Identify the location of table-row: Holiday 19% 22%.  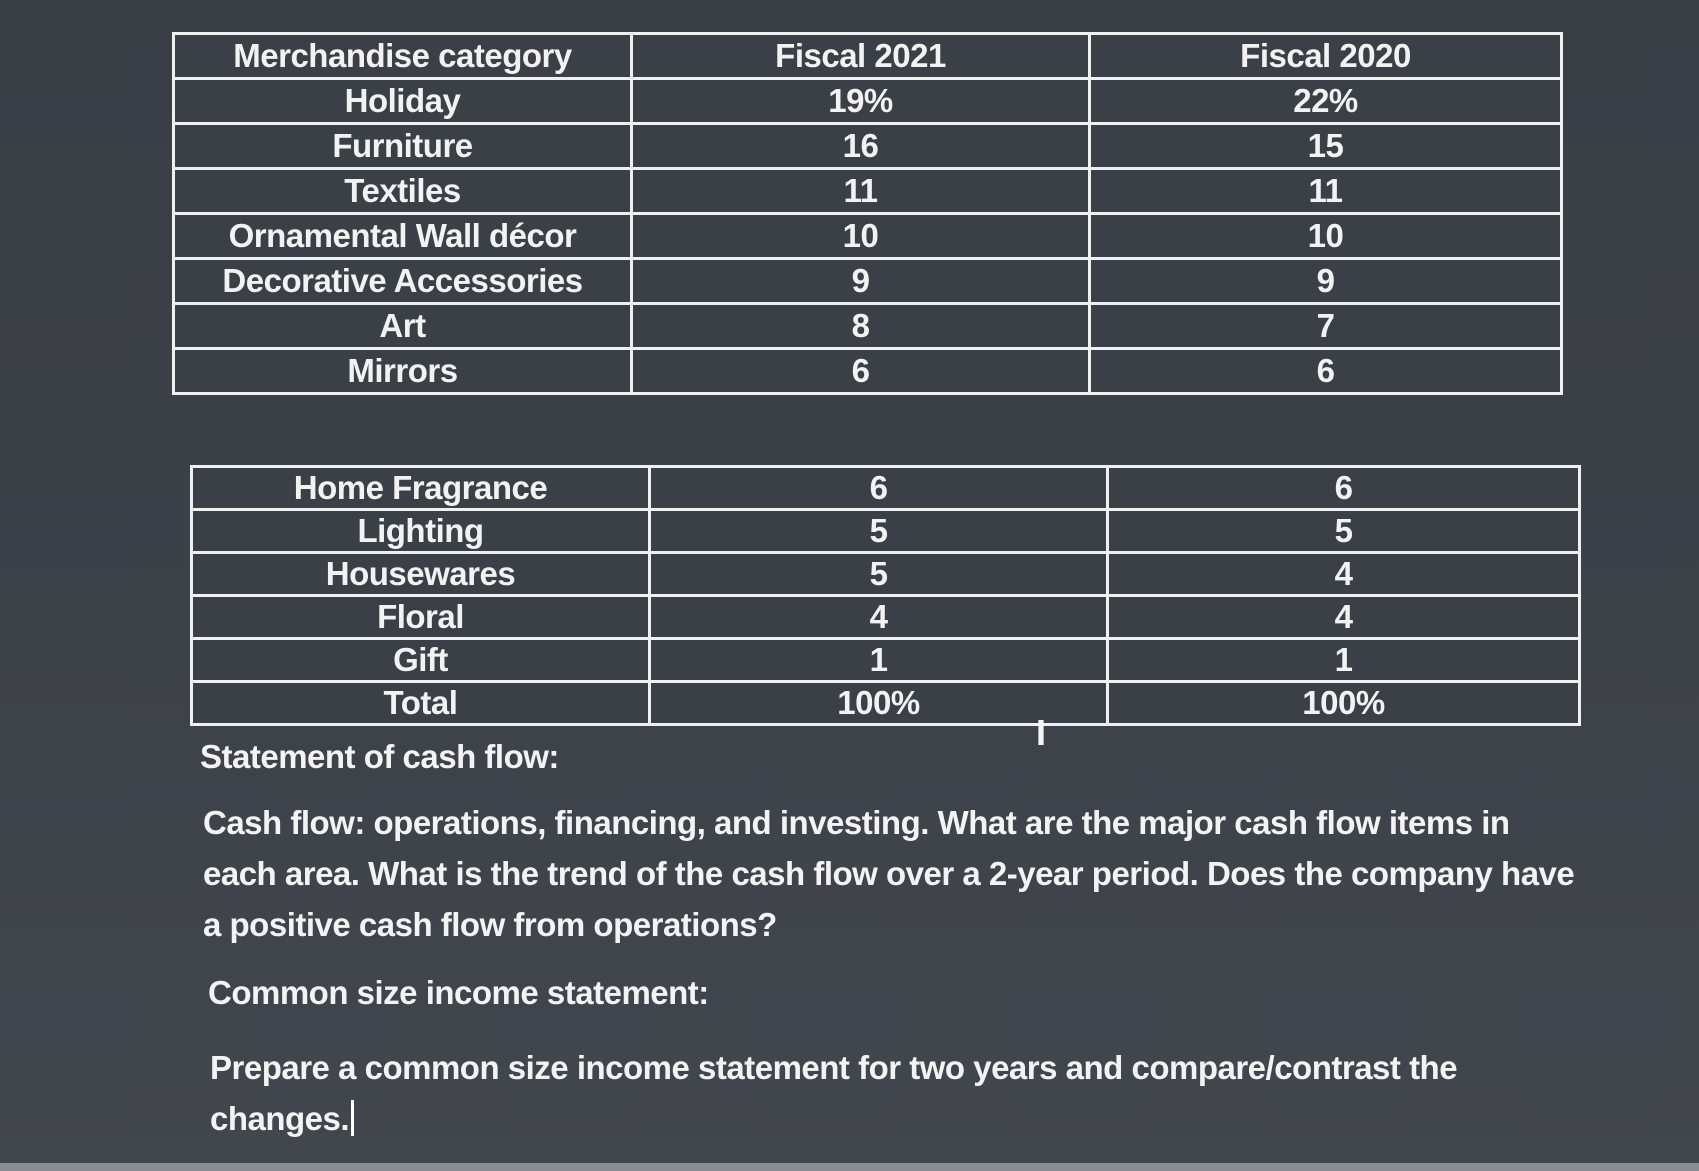
(867, 101).